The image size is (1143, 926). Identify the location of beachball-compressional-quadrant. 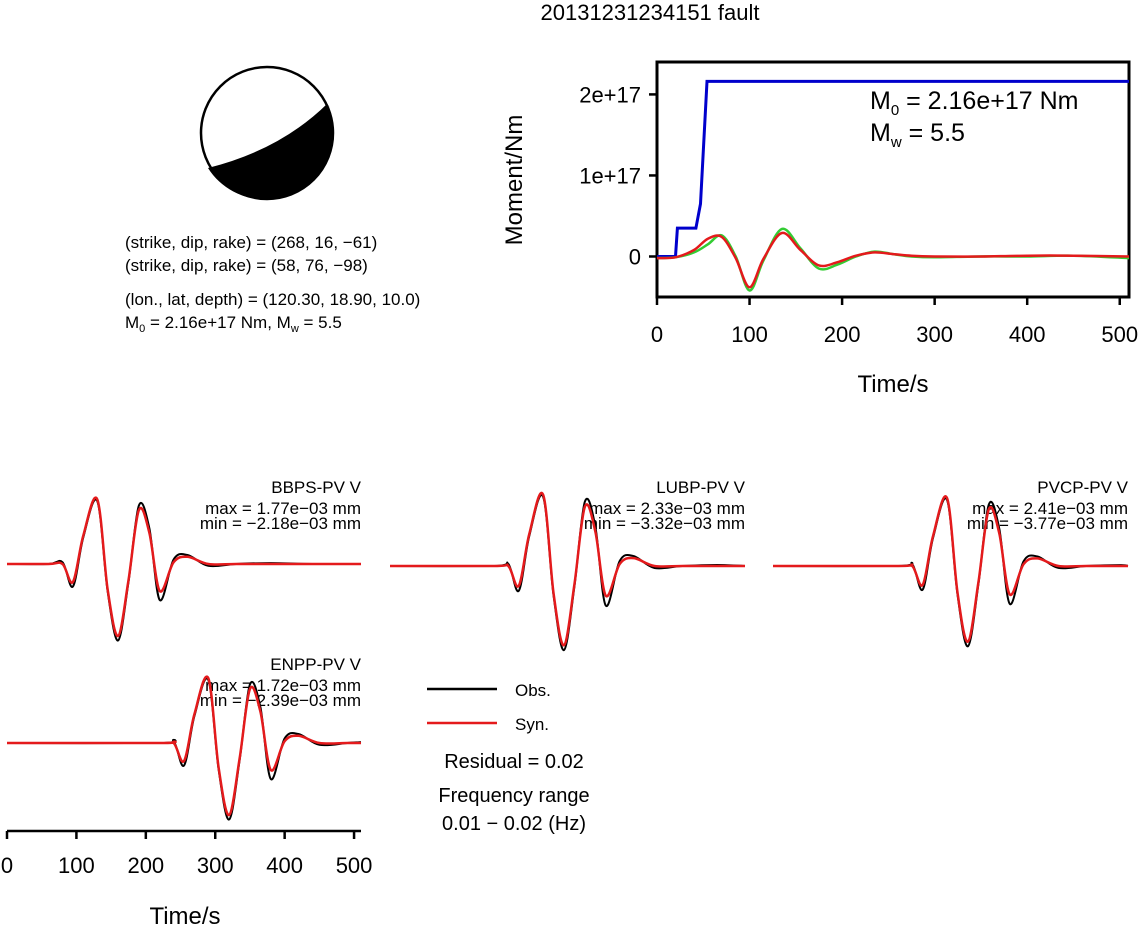
(271, 152).